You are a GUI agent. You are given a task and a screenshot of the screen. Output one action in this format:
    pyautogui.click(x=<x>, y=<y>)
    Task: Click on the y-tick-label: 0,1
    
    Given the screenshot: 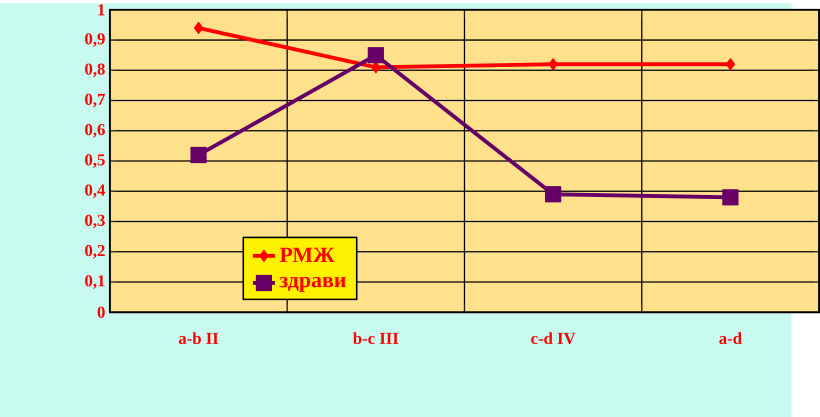 What is the action you would take?
    pyautogui.click(x=95, y=281)
    